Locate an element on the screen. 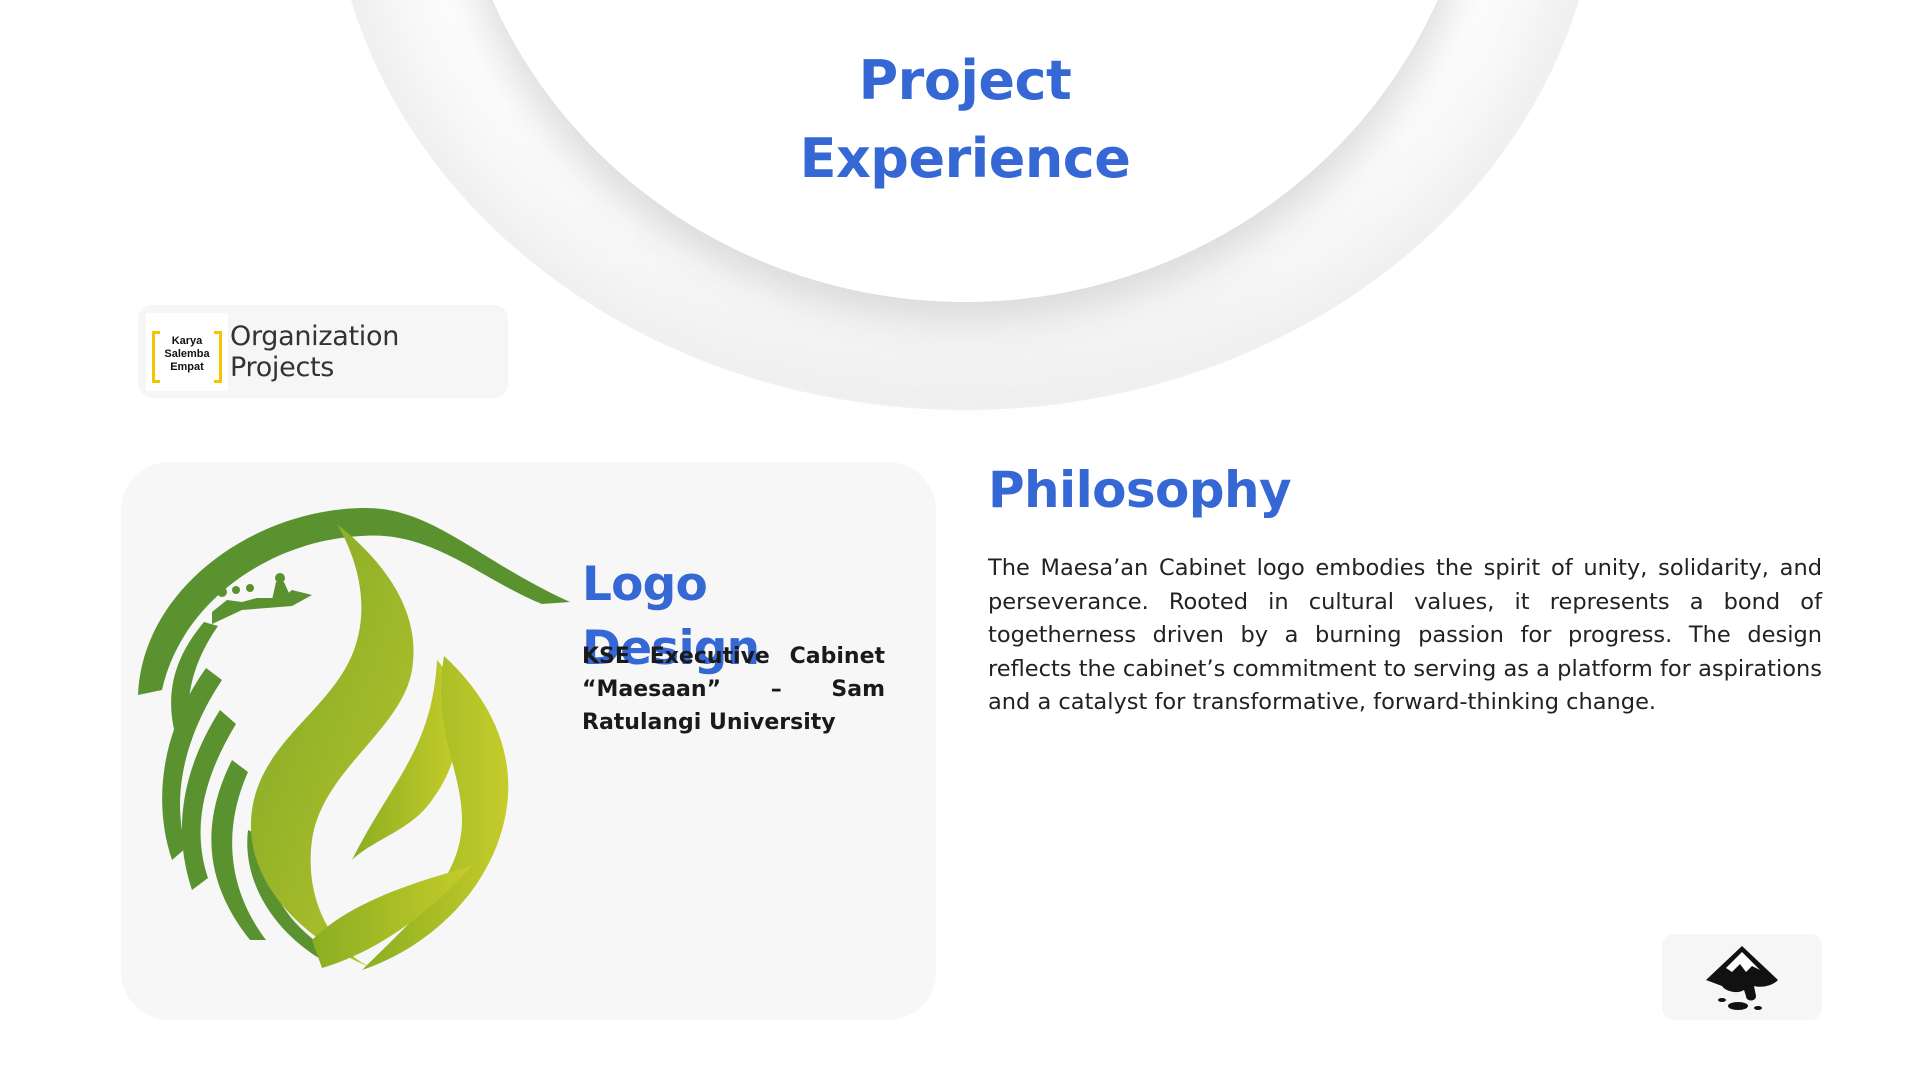 This screenshot has height=1080, width=1920. tool-chip is located at coordinates (1742, 977).